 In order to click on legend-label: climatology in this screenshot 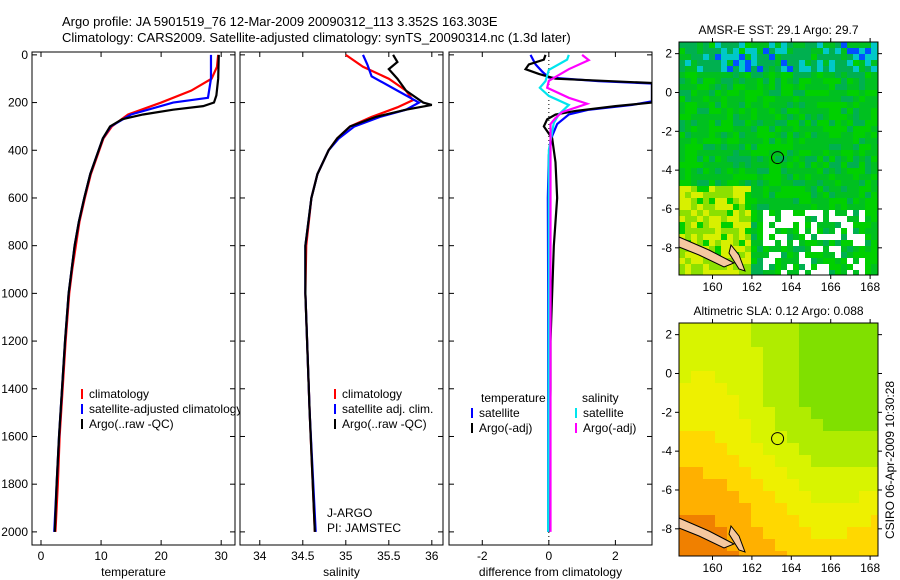, I will do `click(372, 394)`.